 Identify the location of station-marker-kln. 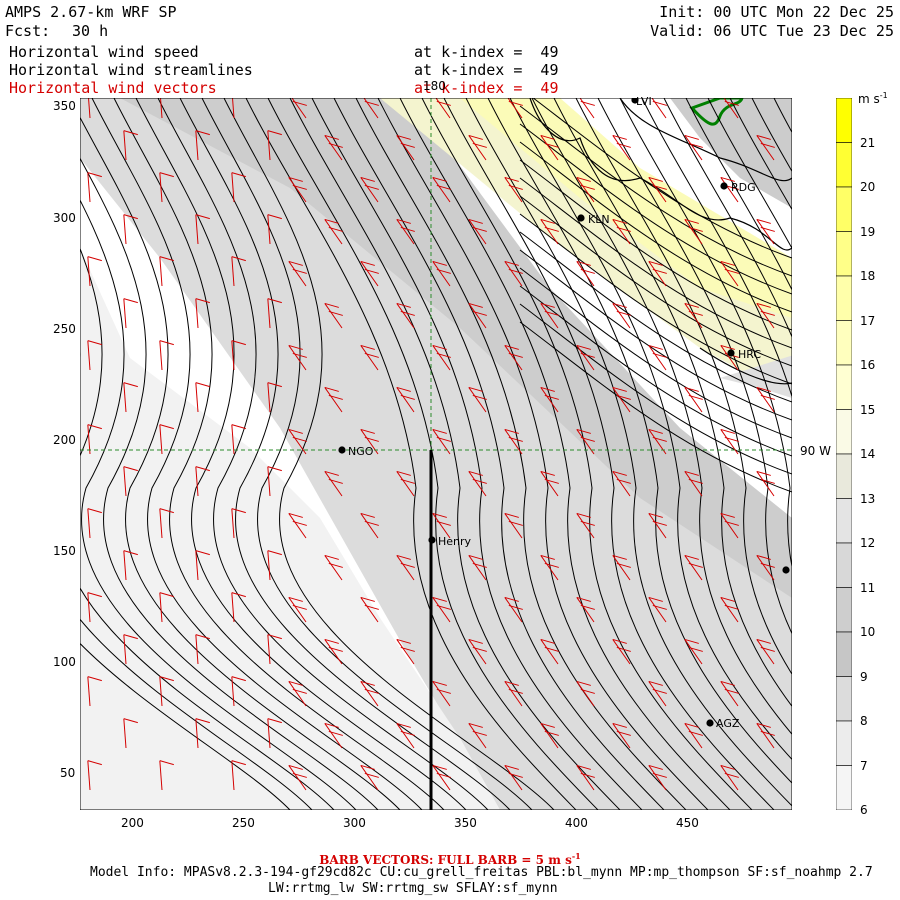
(581, 218).